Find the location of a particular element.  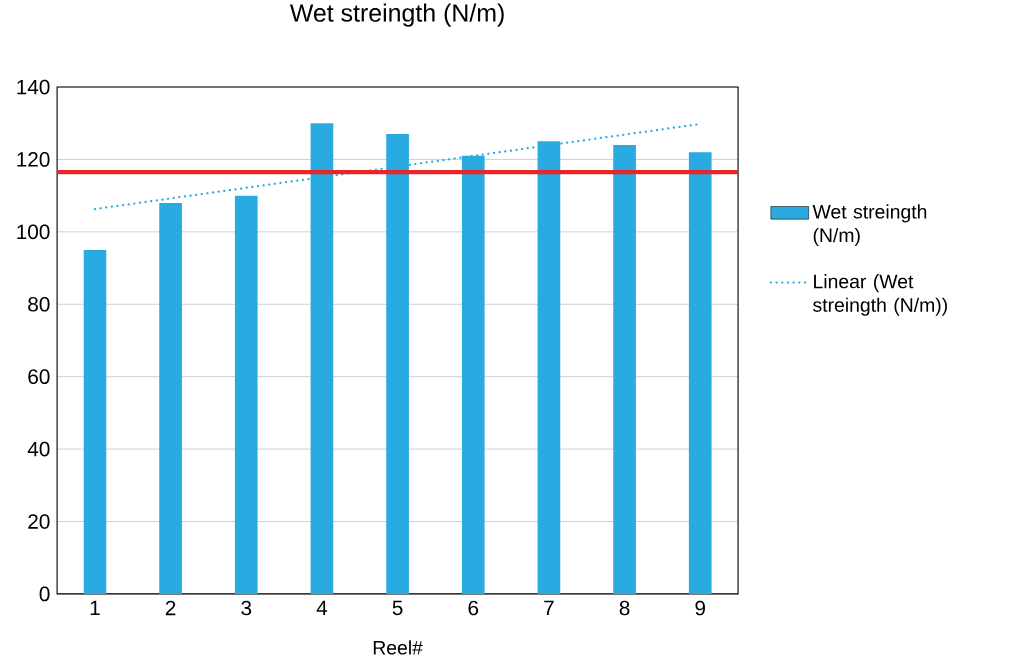

x-tick-label: 3 is located at coordinates (246, 608).